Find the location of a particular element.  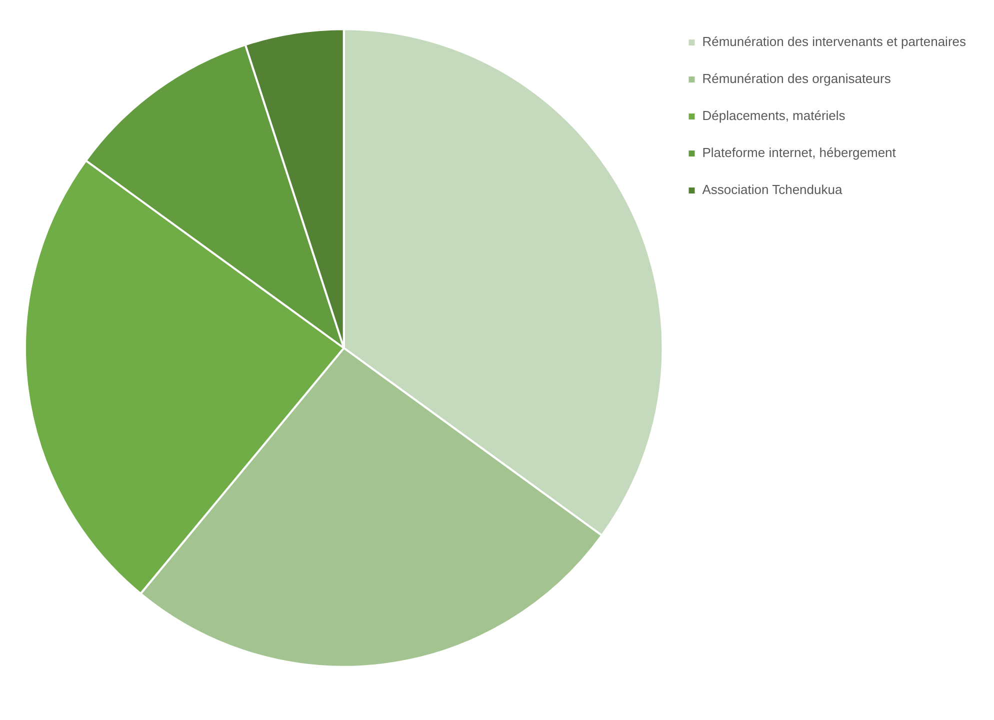

legend-label: Rémunération des intervenants et partenaires is located at coordinates (834, 42).